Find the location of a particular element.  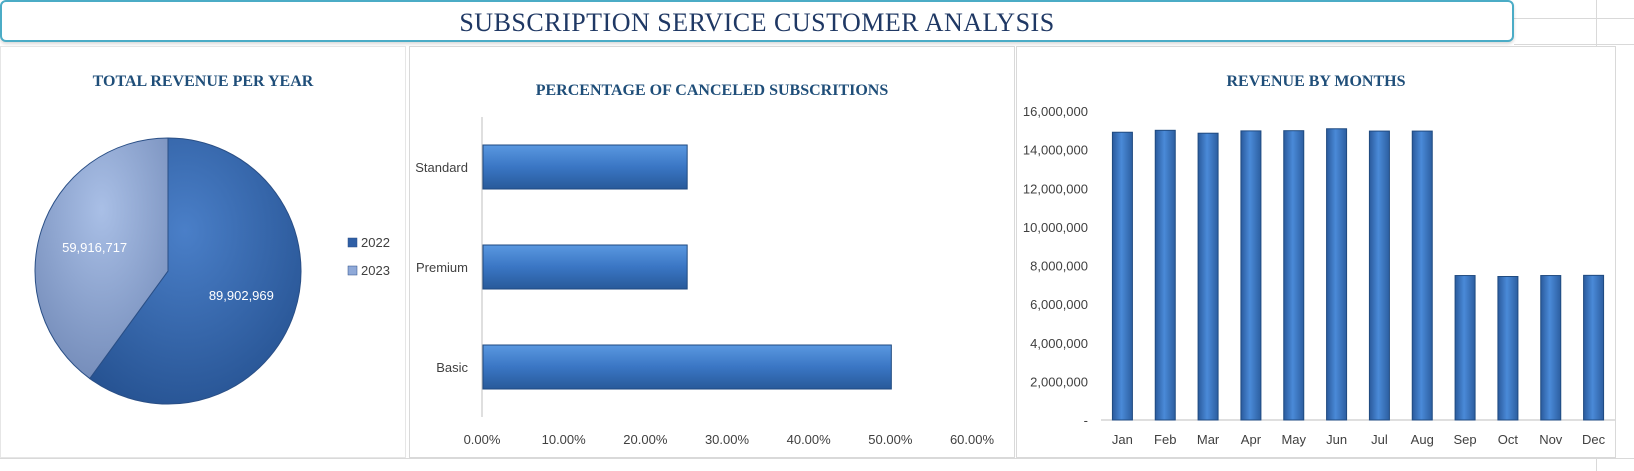

page-title: SUBSCRIPTION SERVICE CUSTOMER ANALYSIS is located at coordinates (757, 22).